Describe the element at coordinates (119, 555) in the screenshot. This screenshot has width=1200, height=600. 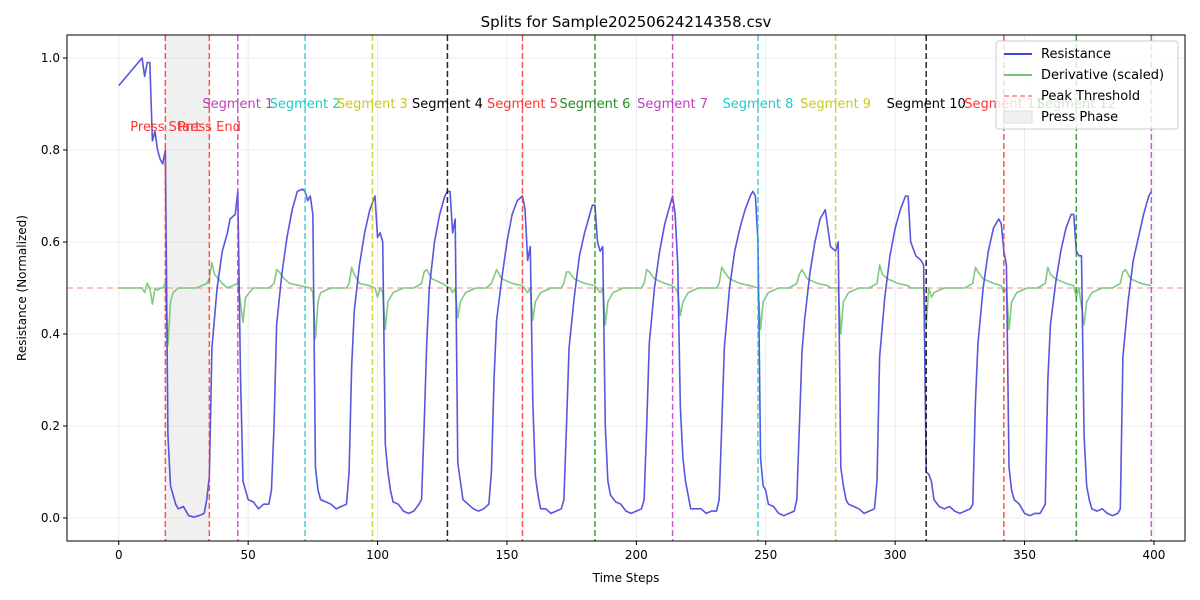
I see `x-tick-label: 0` at that location.